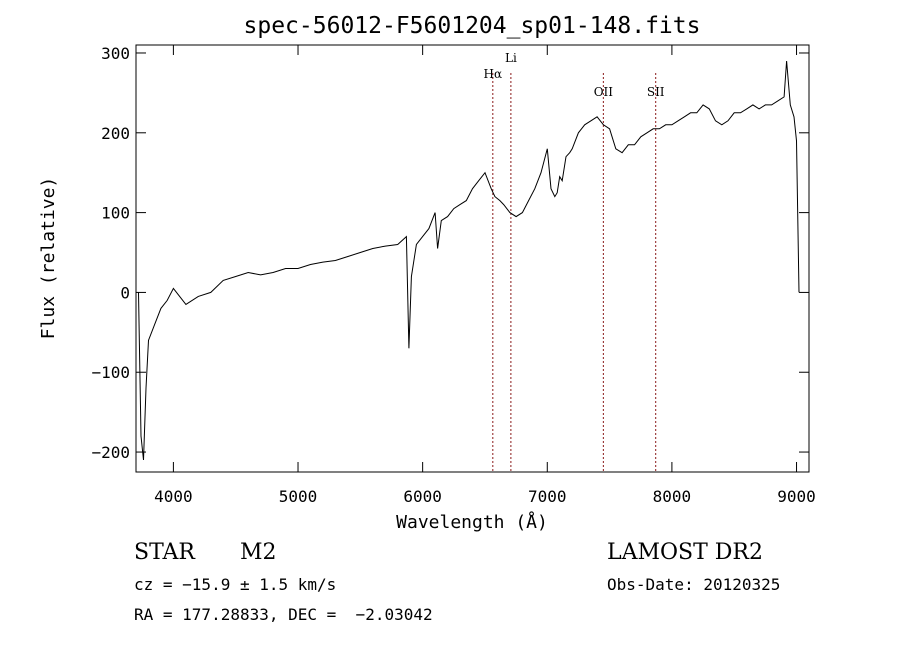 The image size is (900, 649). I want to click on y-tick-label: −200, so click(110, 452).